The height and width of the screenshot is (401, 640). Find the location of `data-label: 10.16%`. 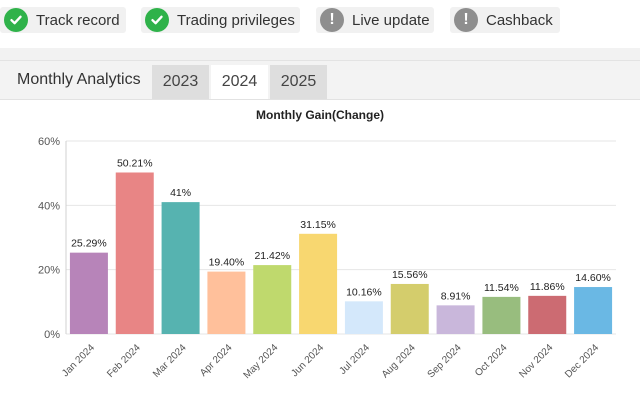

data-label: 10.16% is located at coordinates (364, 292).